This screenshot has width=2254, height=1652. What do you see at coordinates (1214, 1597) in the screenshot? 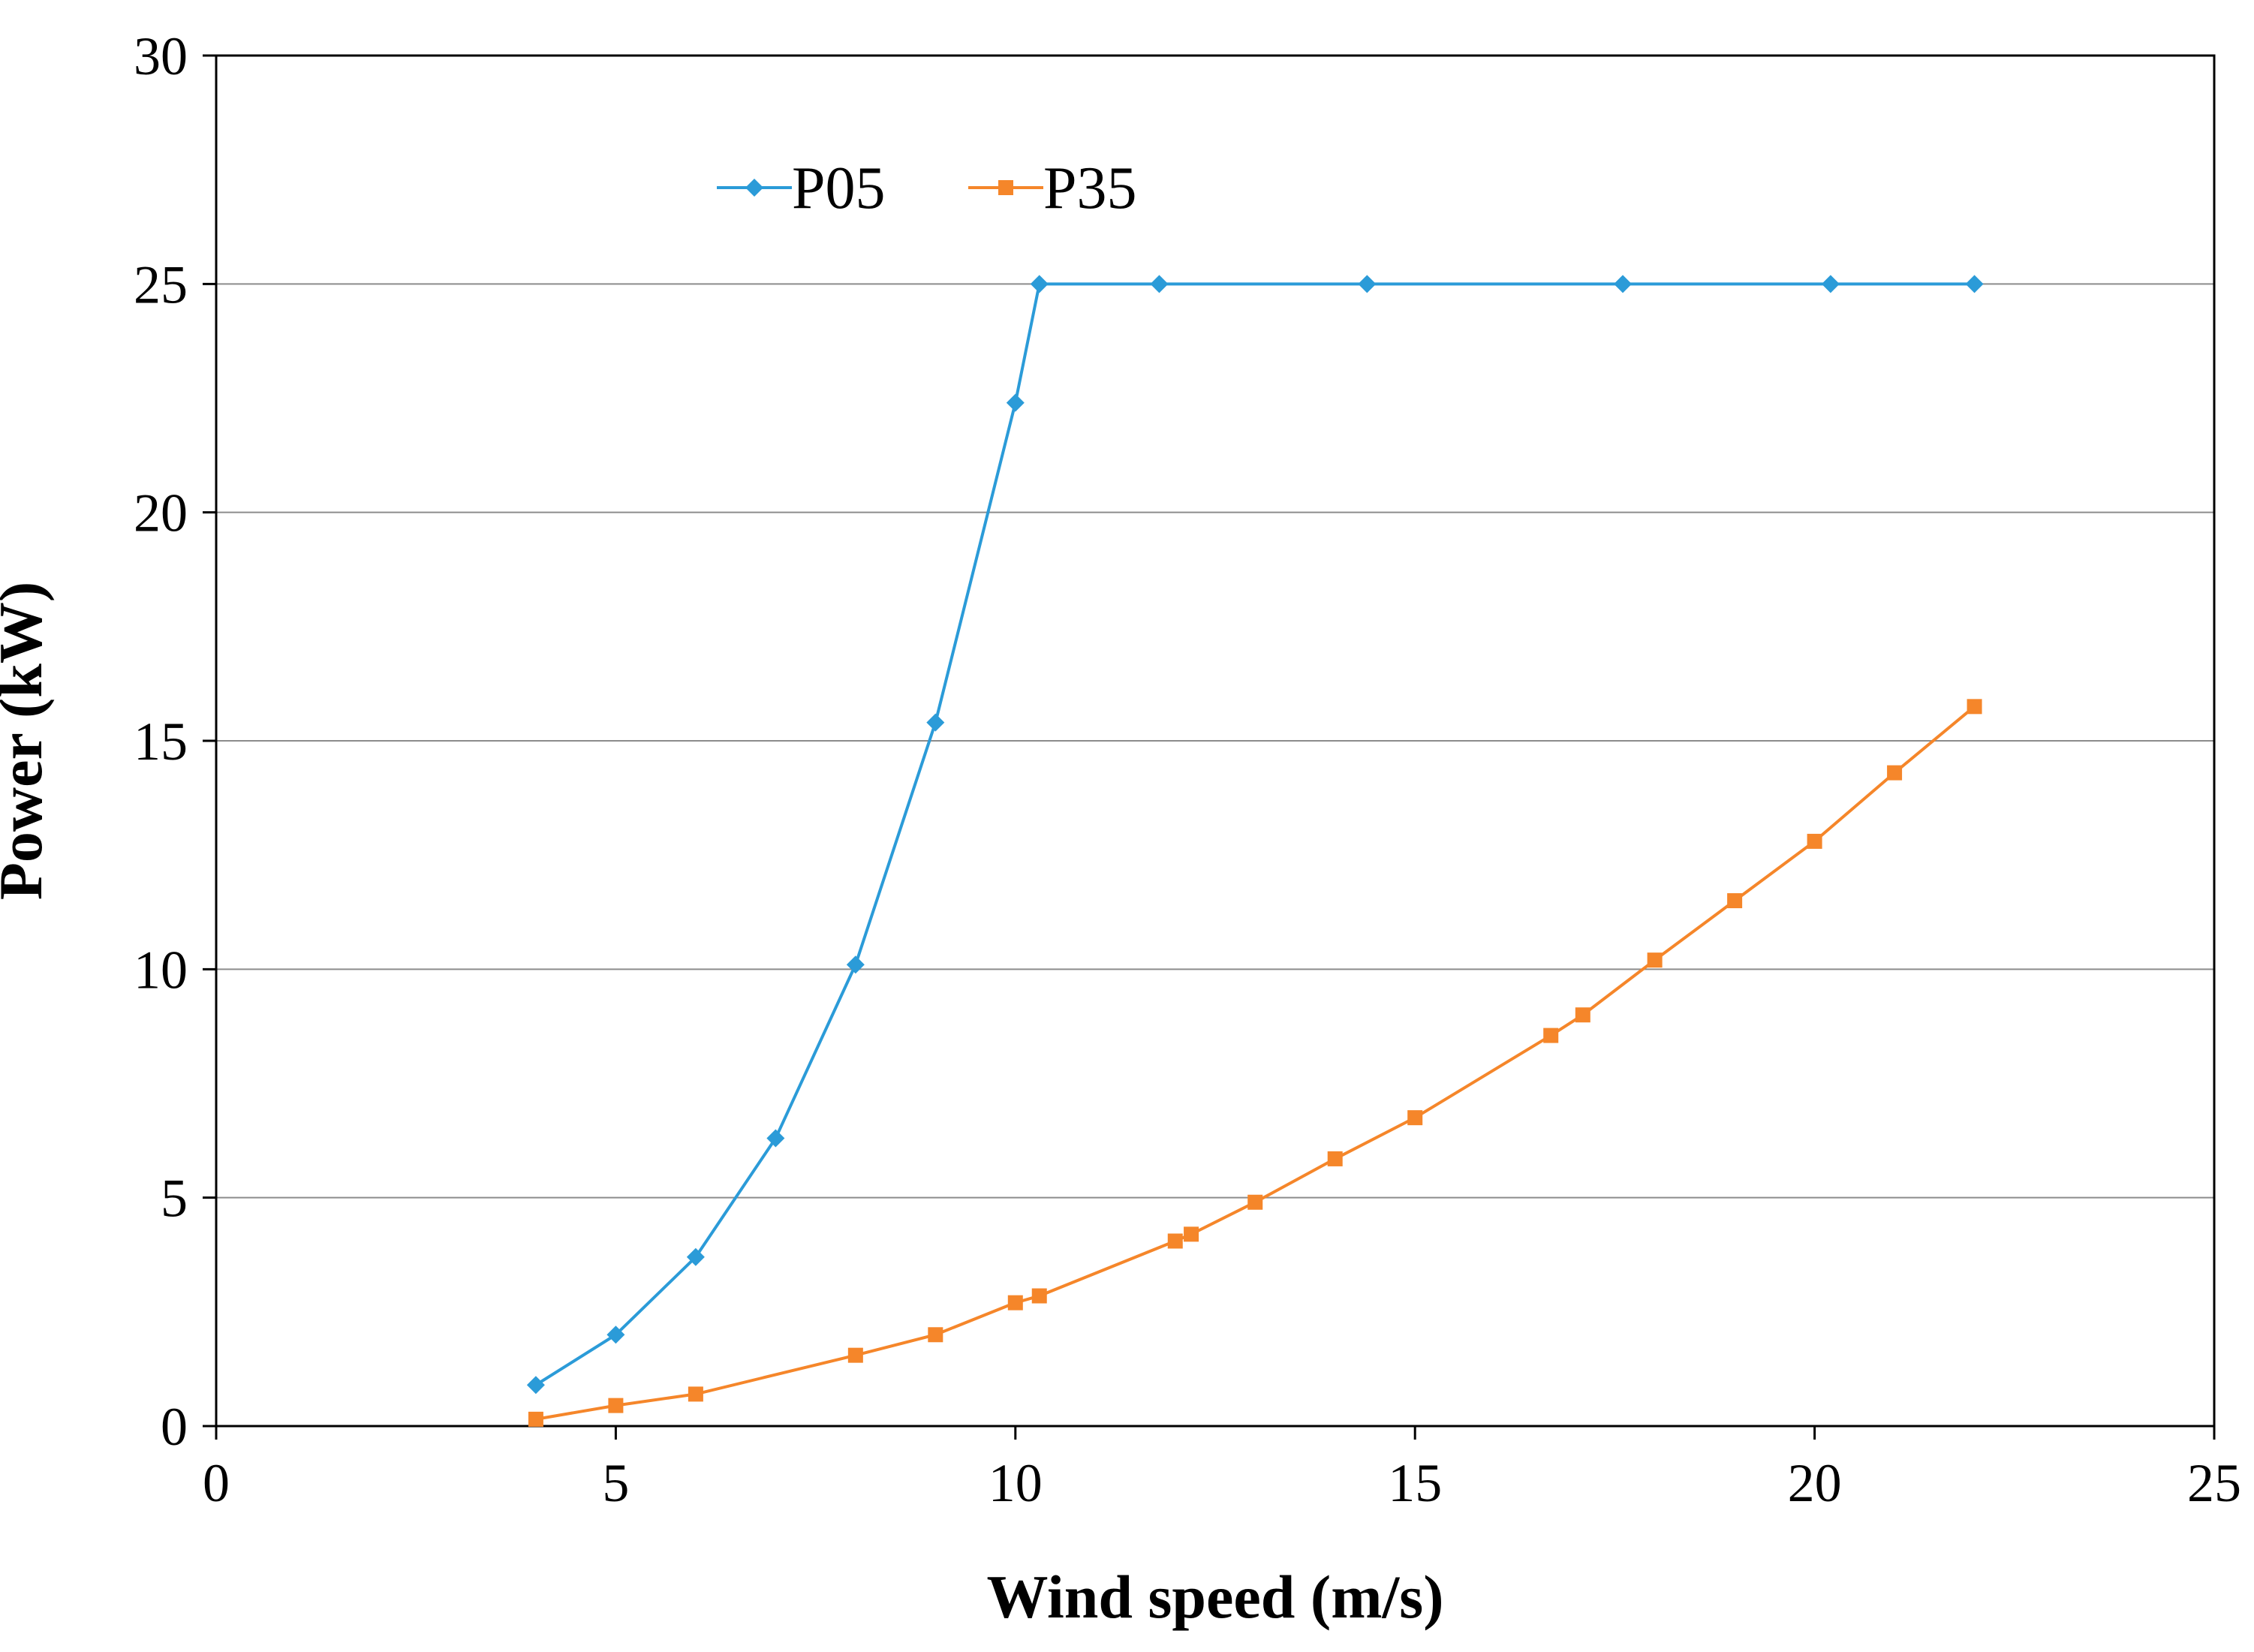
I see `x-axis-title: Wind speed (m/s)` at bounding box center [1214, 1597].